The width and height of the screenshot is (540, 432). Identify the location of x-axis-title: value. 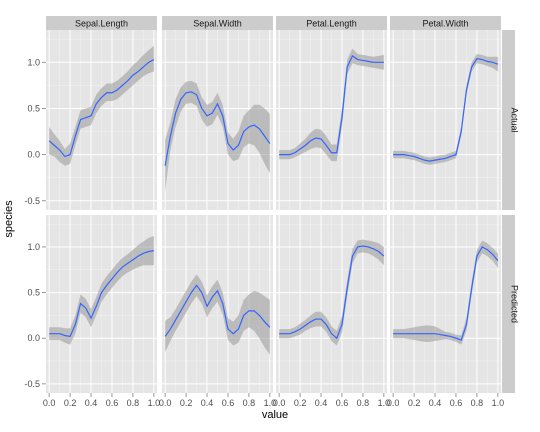
(275, 415).